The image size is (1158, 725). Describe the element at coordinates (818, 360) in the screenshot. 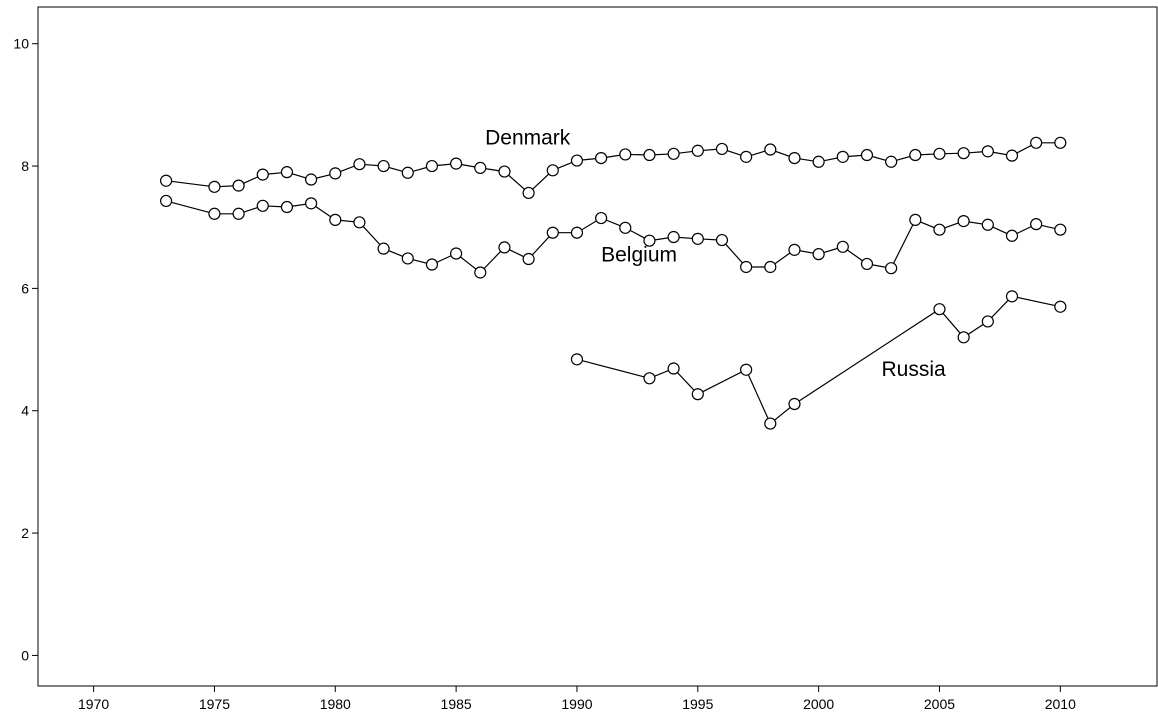

I see `series-russia` at that location.